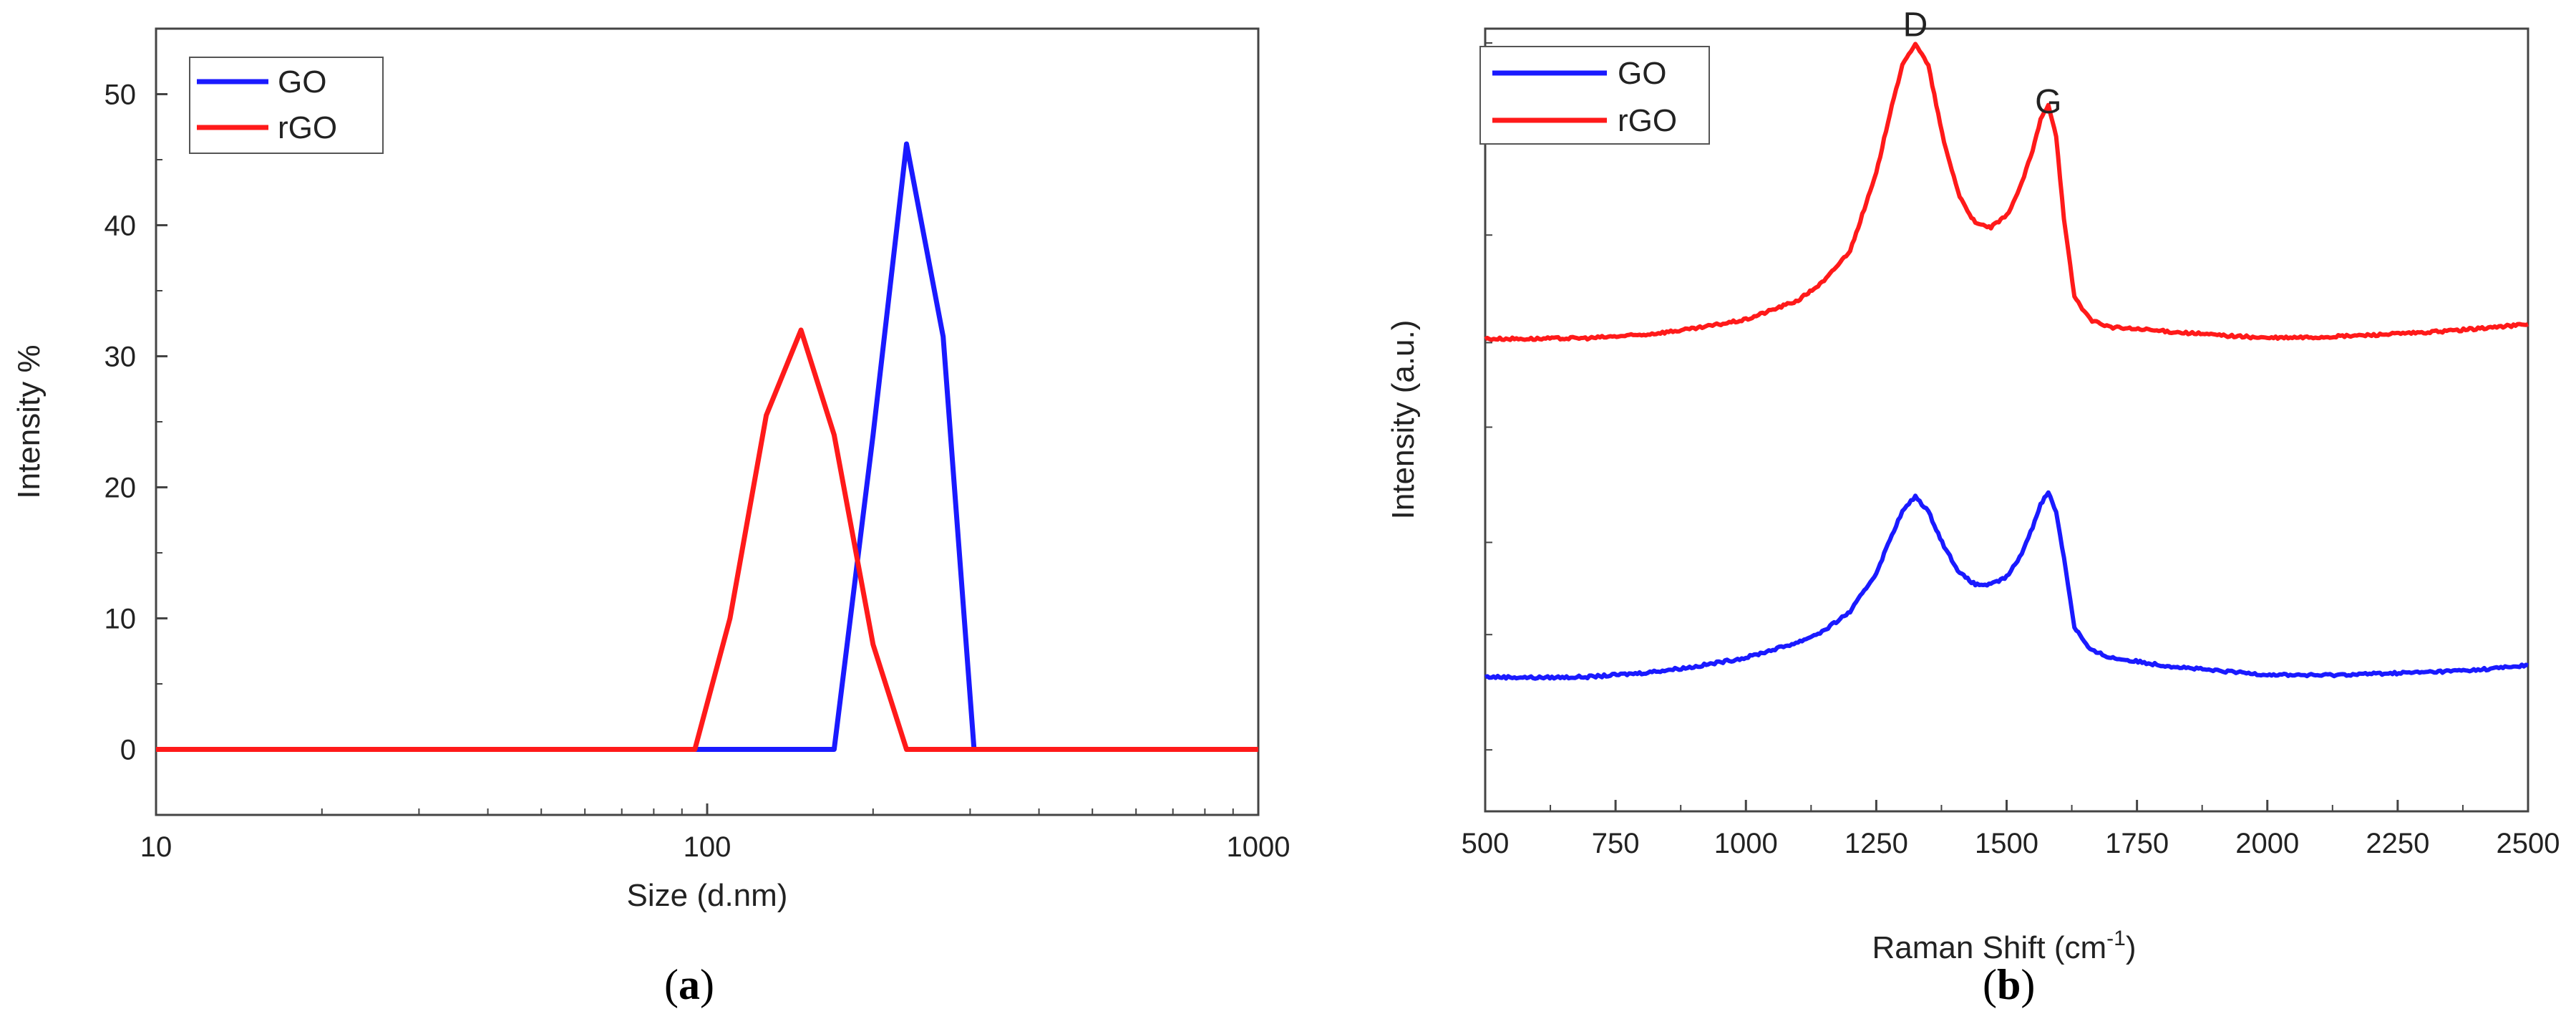  Describe the element at coordinates (1989, 948) in the screenshot. I see `x-axis-title-b-main: Raman Shift (cm` at that location.